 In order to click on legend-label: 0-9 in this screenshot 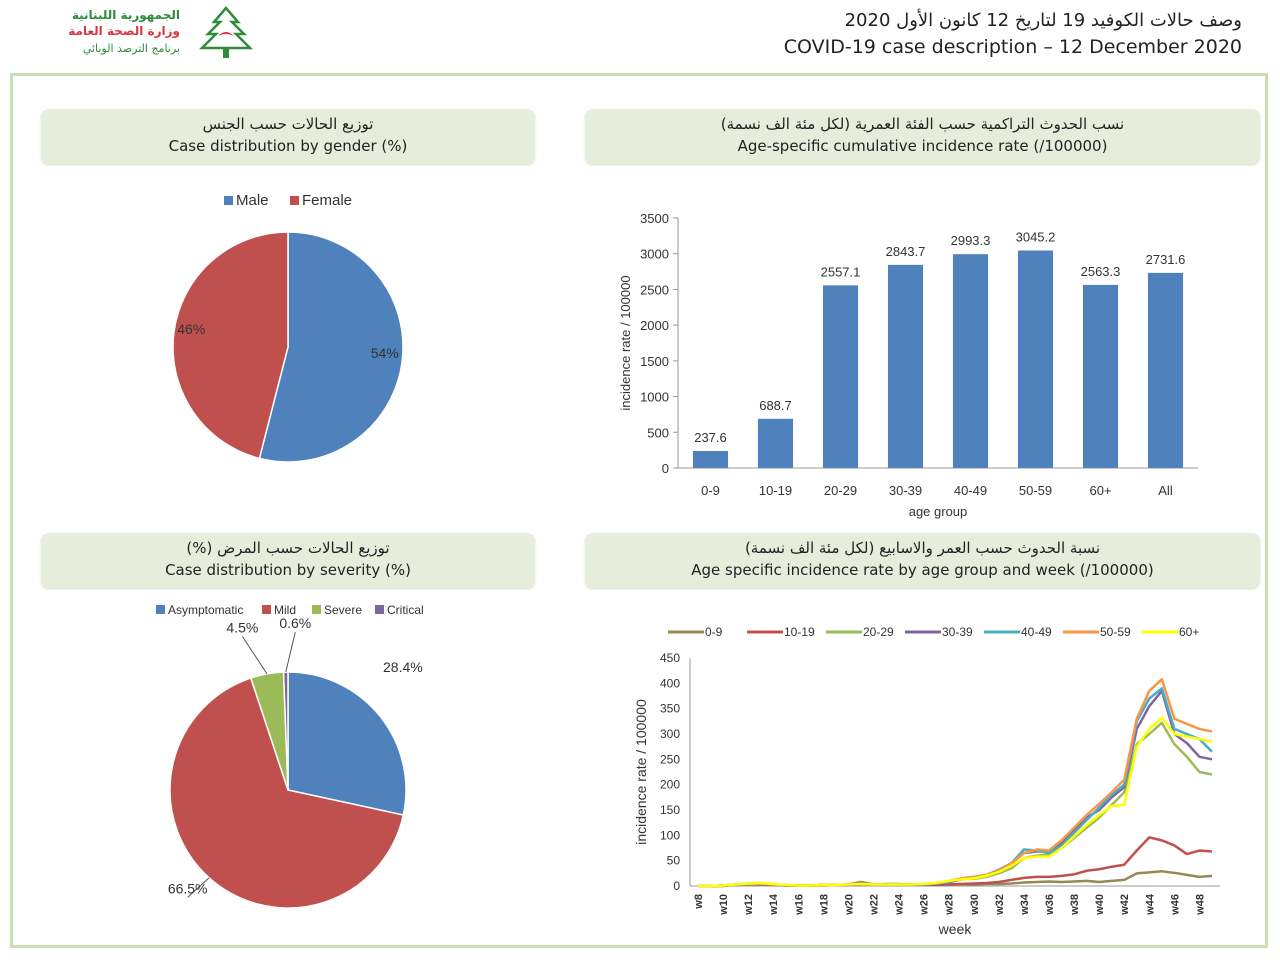, I will do `click(714, 632)`.